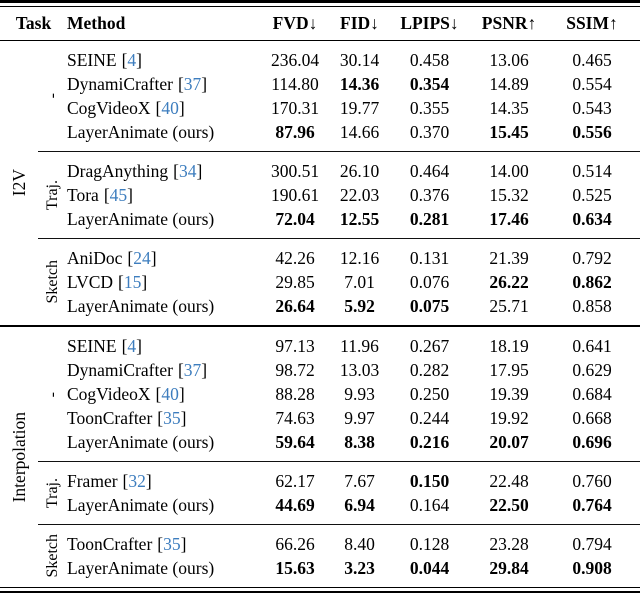 The height and width of the screenshot is (594, 640). I want to click on citation-link: [32], so click(137, 480).